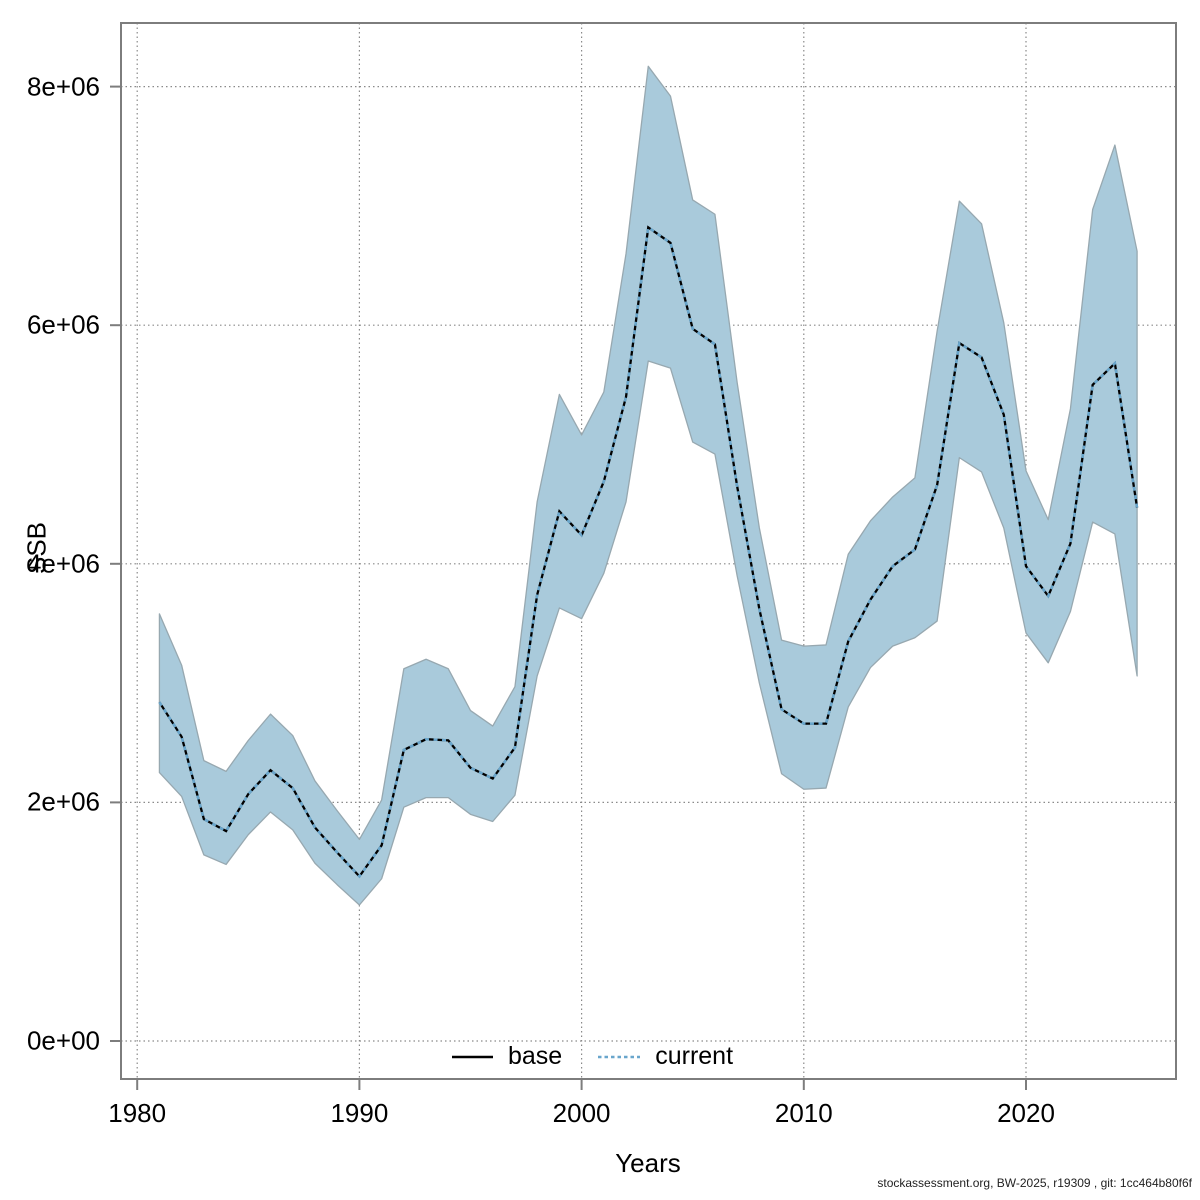 The image size is (1200, 1200). Describe the element at coordinates (36, 548) in the screenshot. I see `y-axis-title: SSB` at that location.